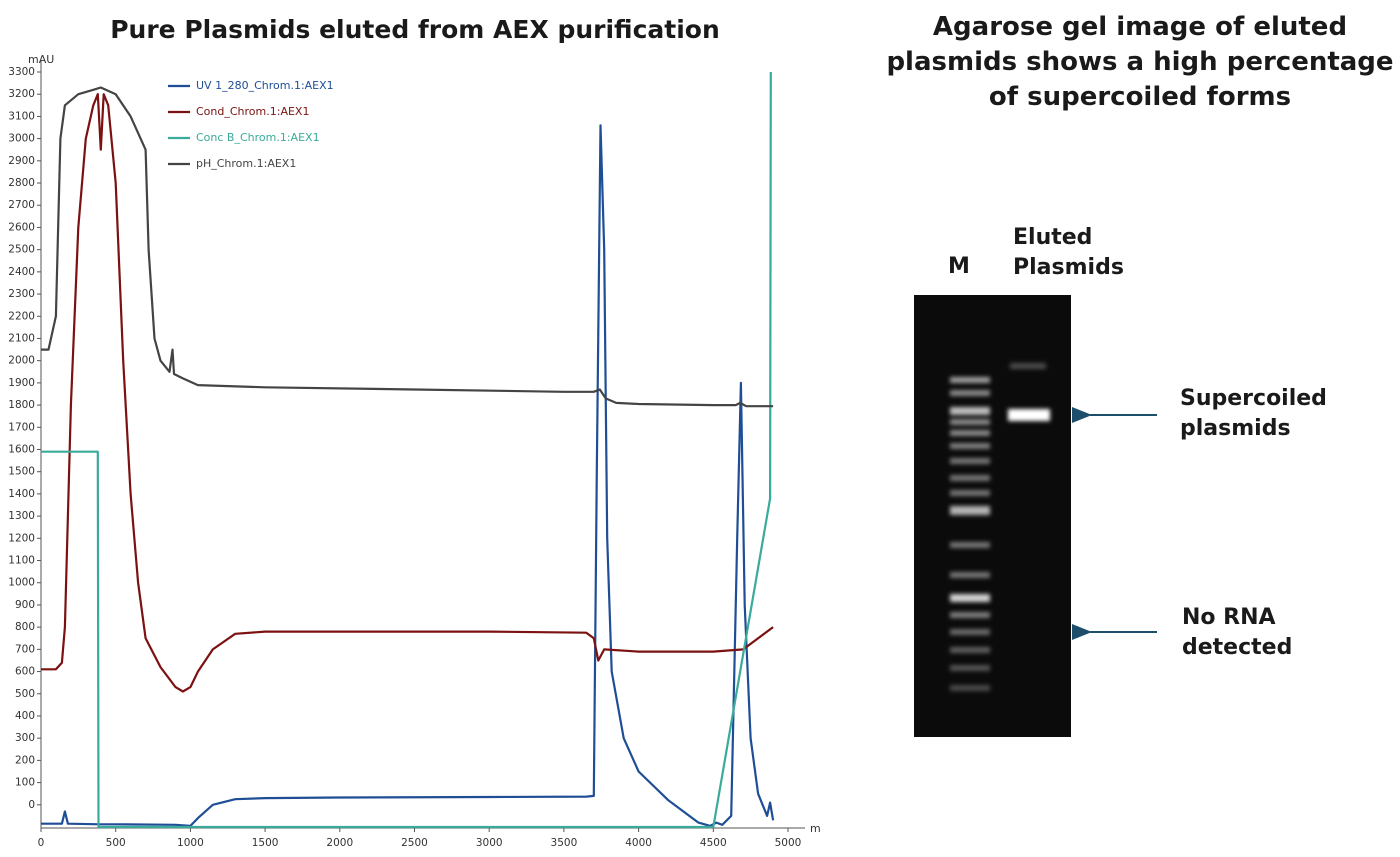 The image size is (1400, 857). Describe the element at coordinates (25, 672) in the screenshot. I see `y-tick-label: 600` at that location.